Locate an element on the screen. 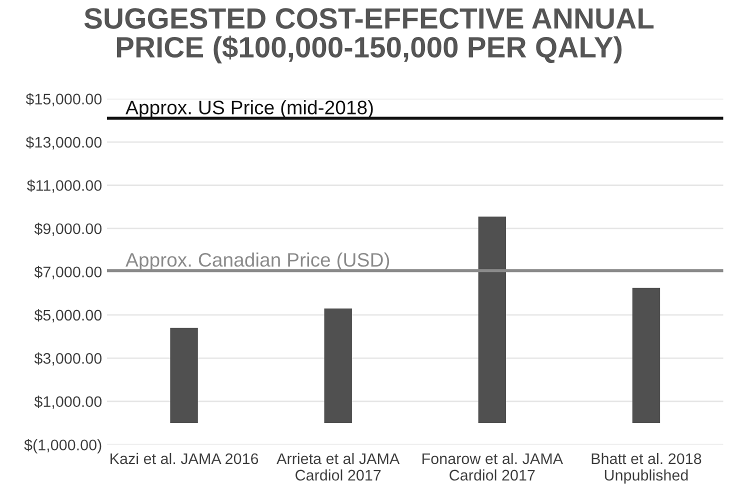 Image resolution: width=738 pixels, height=494 pixels. y-tick-label: $11,000.00 is located at coordinates (64, 186).